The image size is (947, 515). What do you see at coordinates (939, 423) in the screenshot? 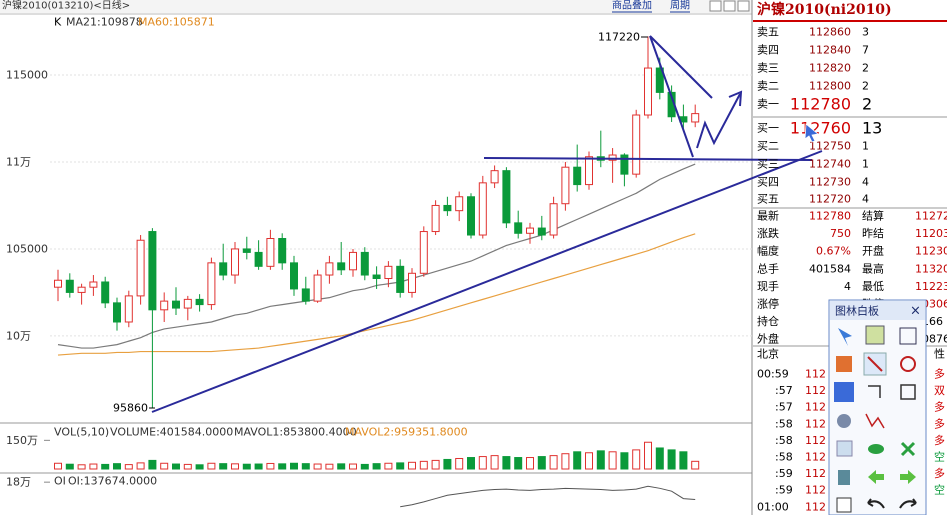
I see `trade-flag: 多` at bounding box center [939, 423].